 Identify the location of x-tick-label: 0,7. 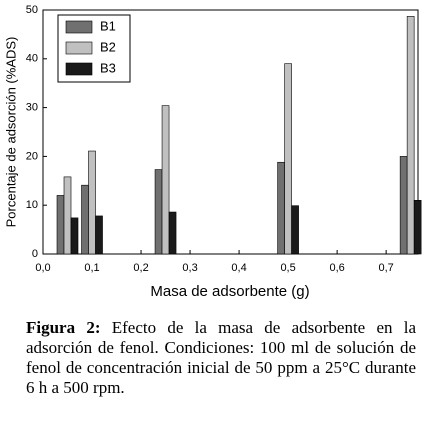
(385, 268).